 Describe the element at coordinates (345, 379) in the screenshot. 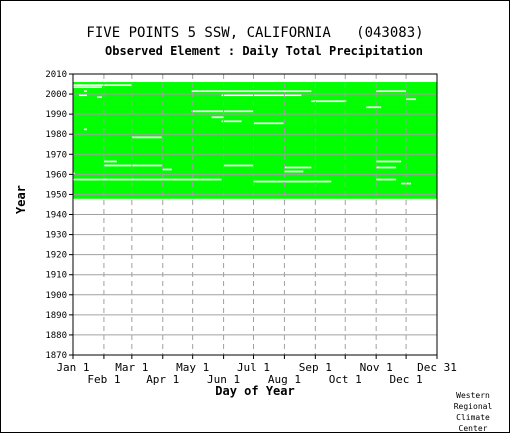

I see `x-tick-label: Oct 1` at that location.